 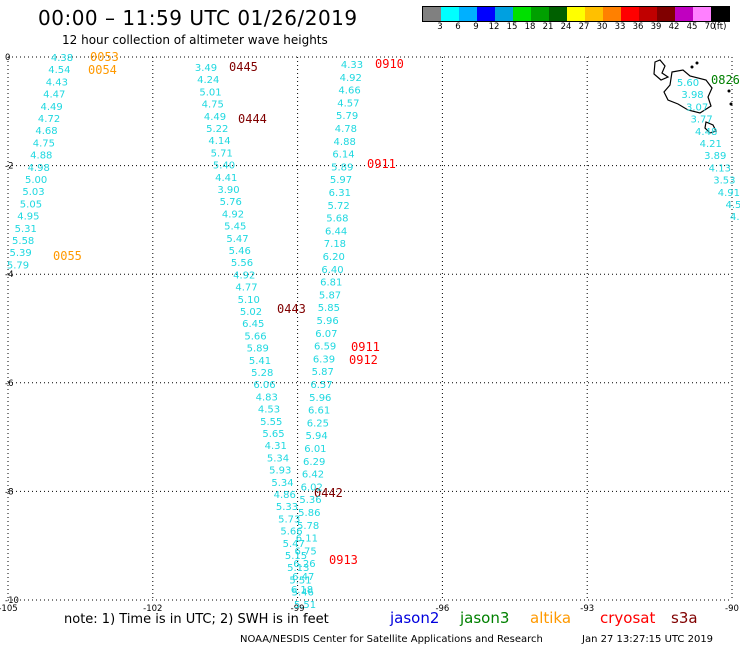 What do you see at coordinates (296, 556) in the screenshot?
I see `wave-height-value: 5.15` at bounding box center [296, 556].